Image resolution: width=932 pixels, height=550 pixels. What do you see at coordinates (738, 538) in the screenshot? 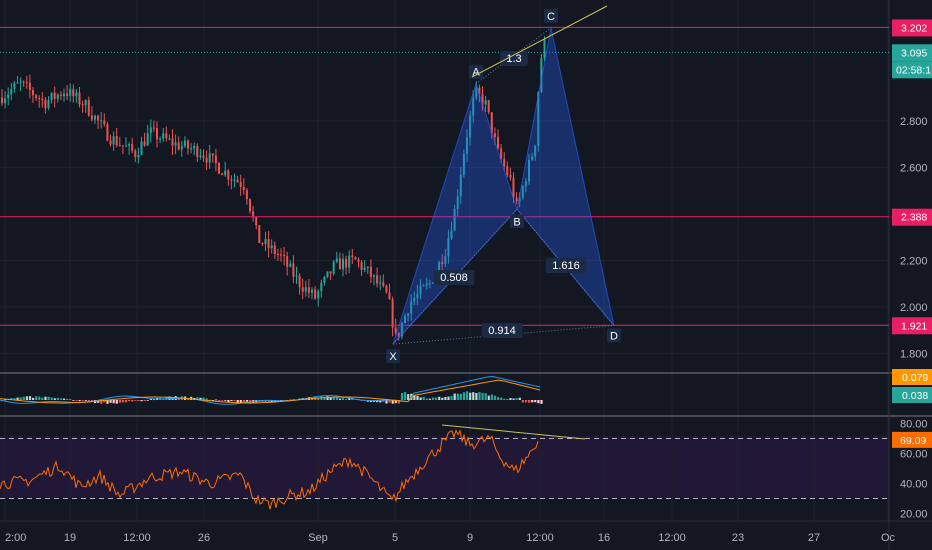
I see `time-tick-label: 23` at bounding box center [738, 538].